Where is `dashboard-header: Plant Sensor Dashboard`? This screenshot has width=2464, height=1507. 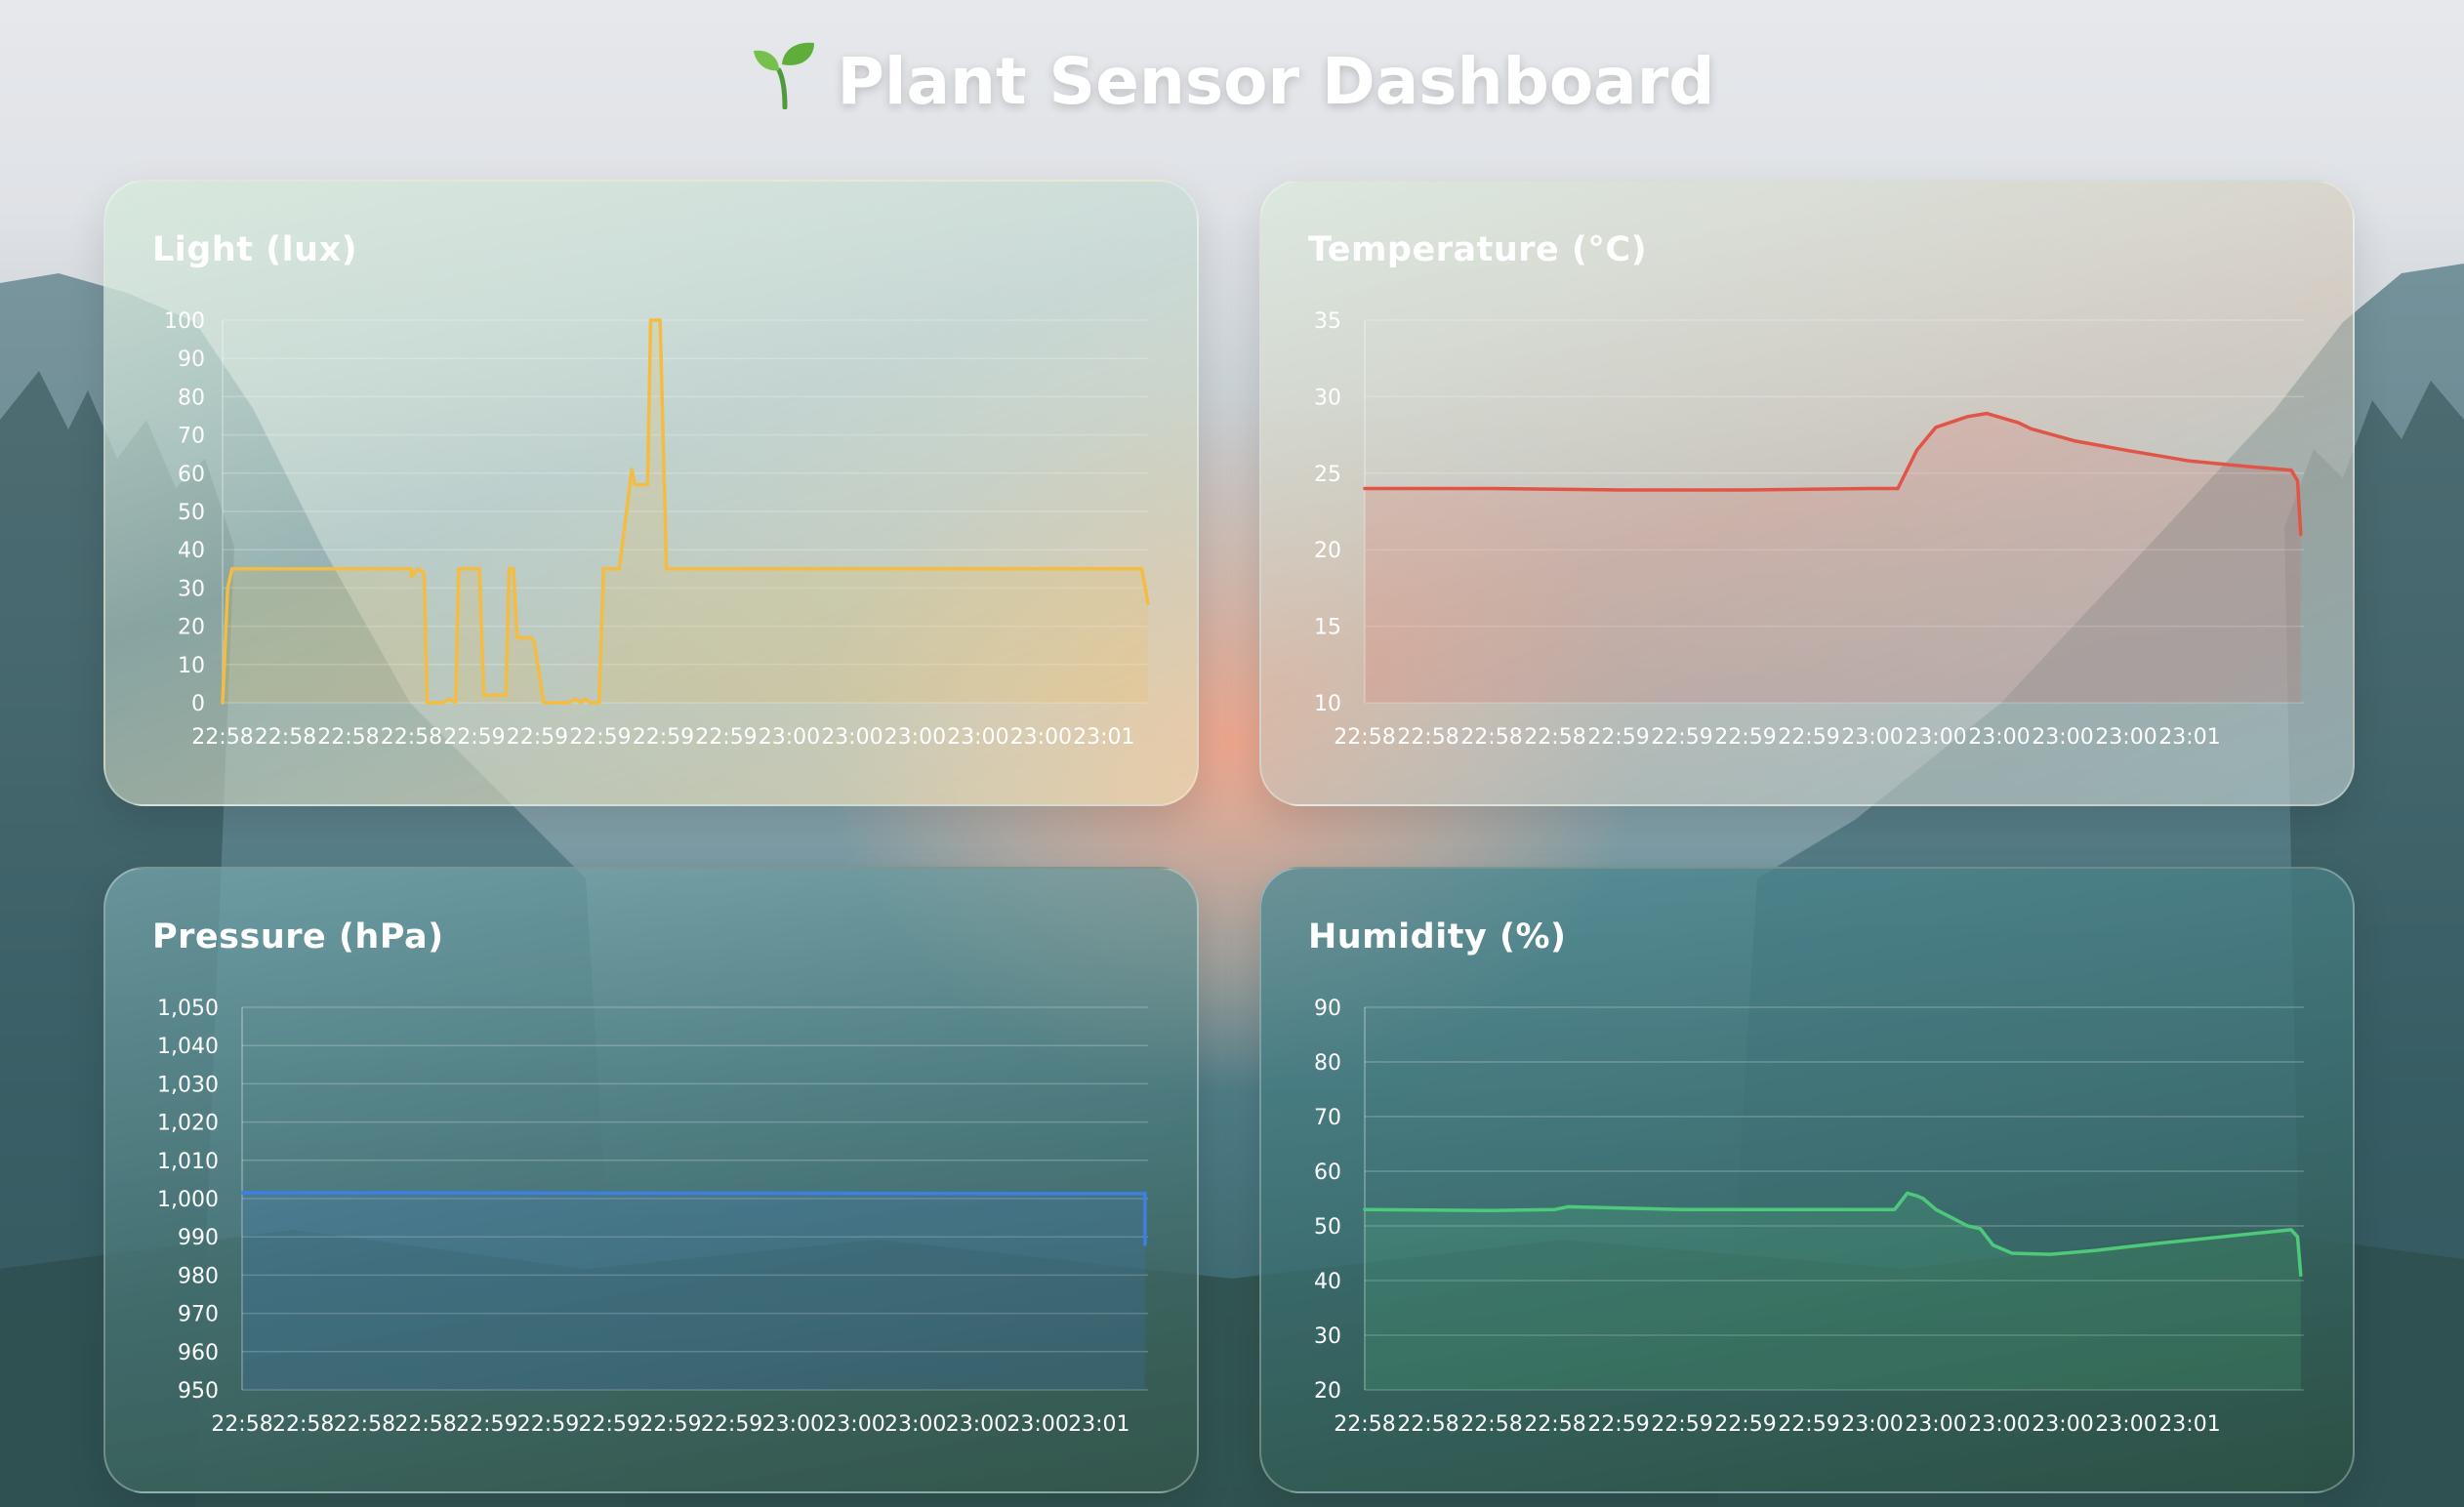
dashboard-header: Plant Sensor Dashboard is located at coordinates (1232, 82).